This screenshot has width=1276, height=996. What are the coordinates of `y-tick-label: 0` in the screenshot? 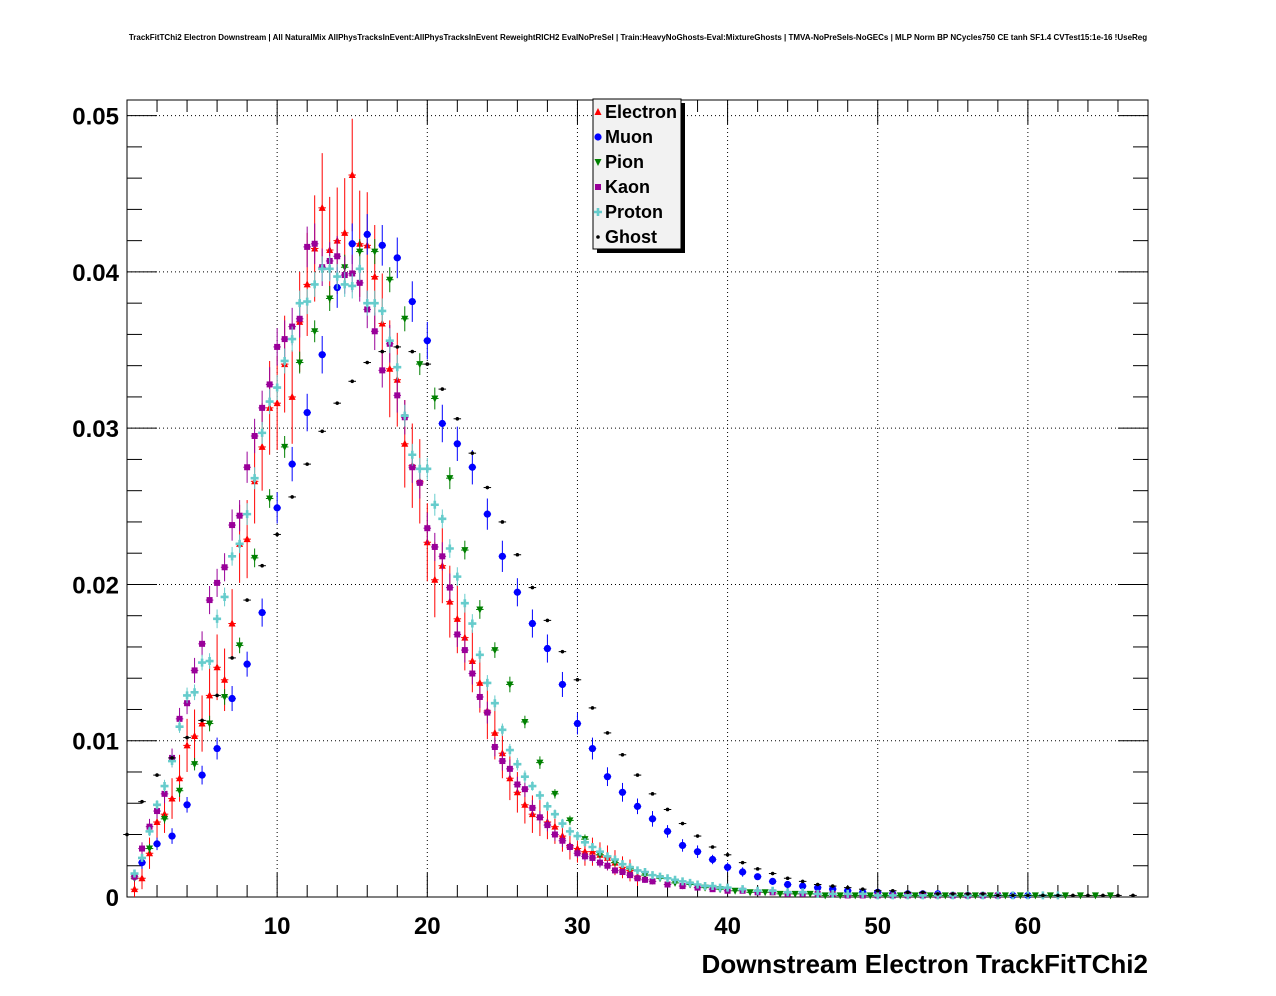 It's located at (112, 898).